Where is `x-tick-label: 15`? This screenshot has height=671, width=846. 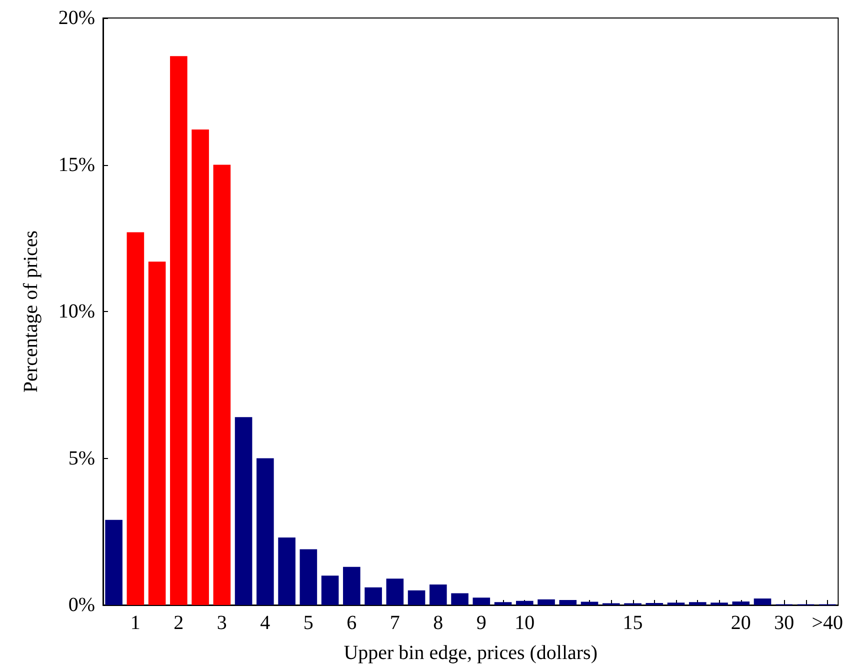 x-tick-label: 15 is located at coordinates (632, 623).